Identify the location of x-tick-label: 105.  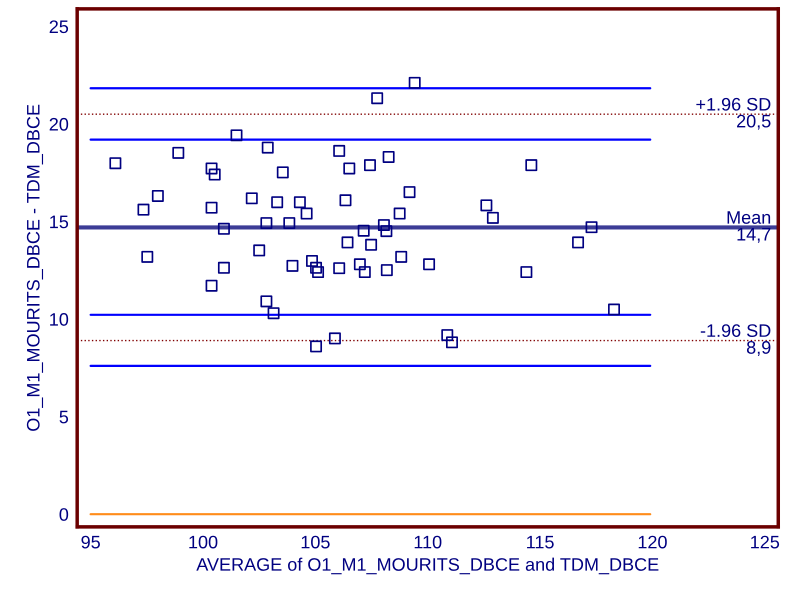
(316, 542).